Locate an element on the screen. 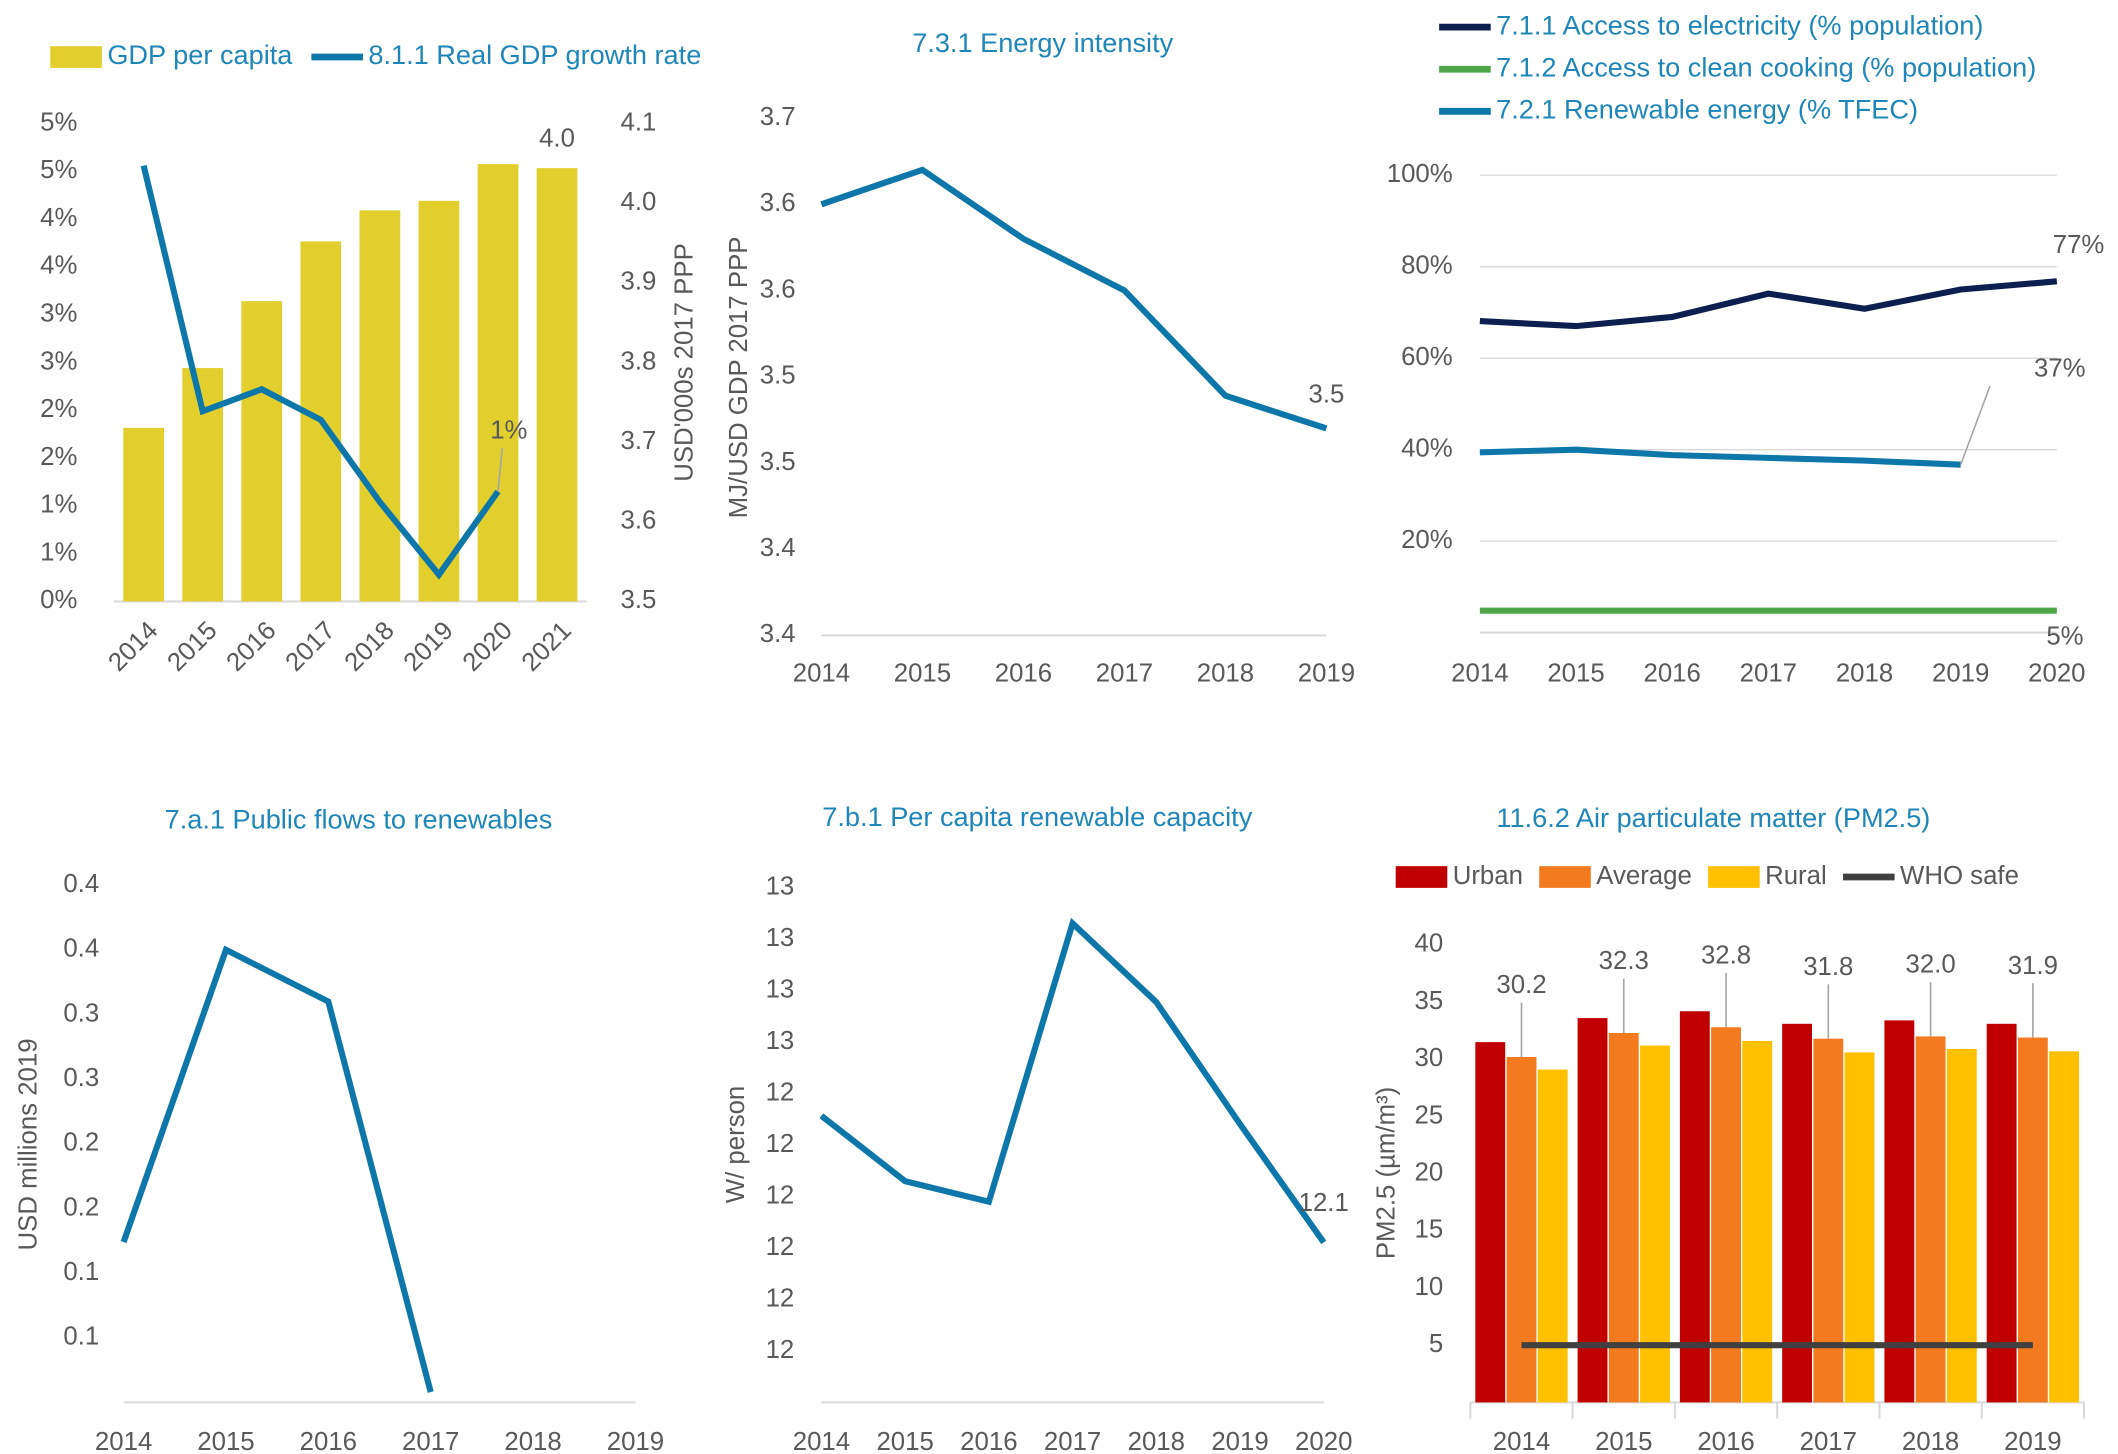 The image size is (2118, 1454). legend-label: 7.2.1 Renewable energy (% TFEC) is located at coordinates (1707, 108).